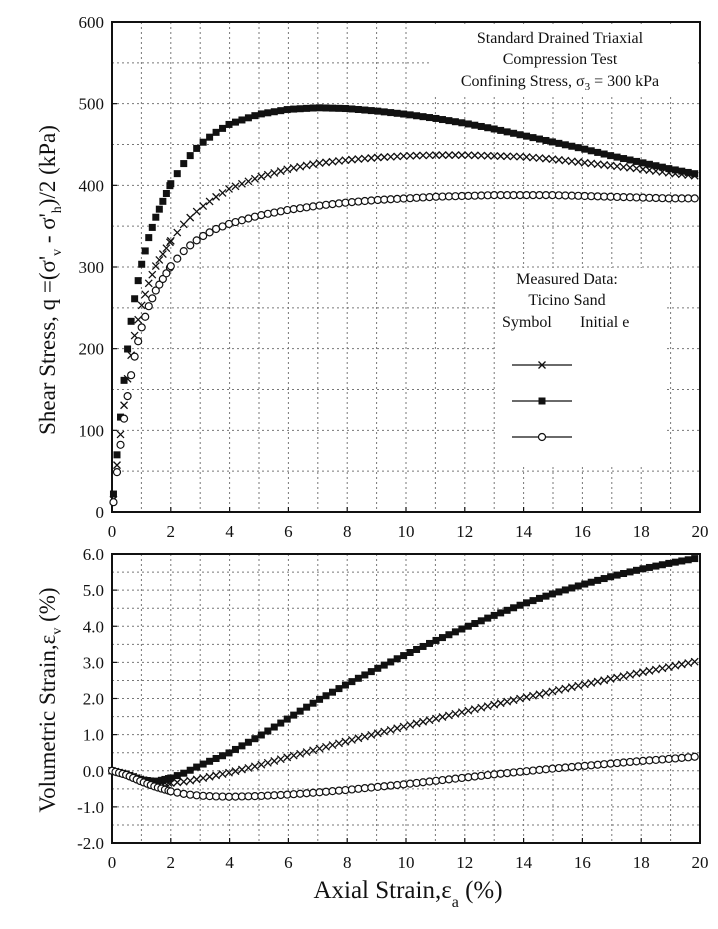  What do you see at coordinates (93, 771) in the screenshot?
I see `y-tick-label: 0.0` at bounding box center [93, 771].